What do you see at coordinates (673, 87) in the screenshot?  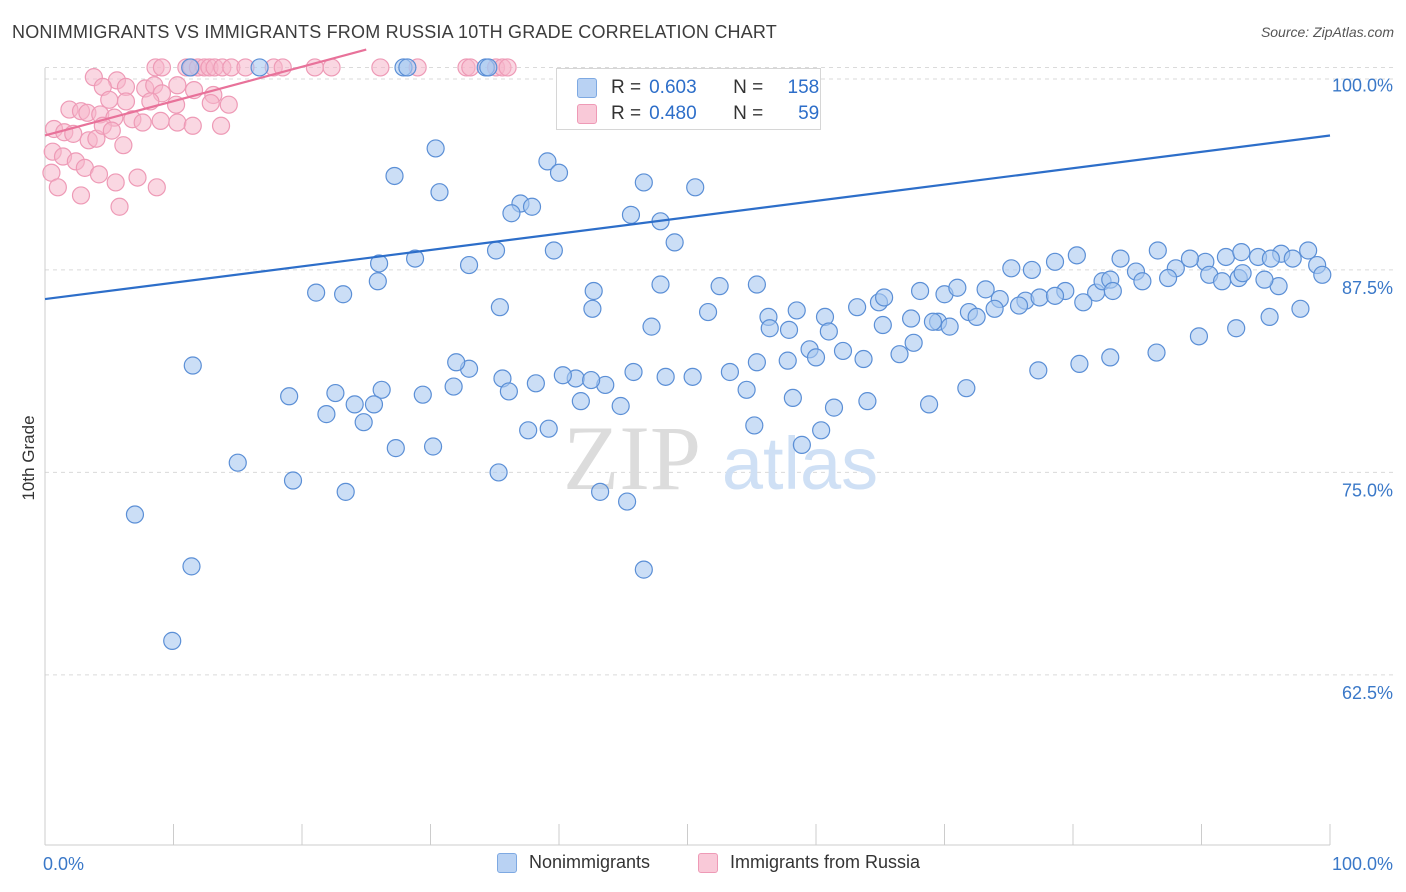 I see `stats-r-value: 0.603` at bounding box center [673, 87].